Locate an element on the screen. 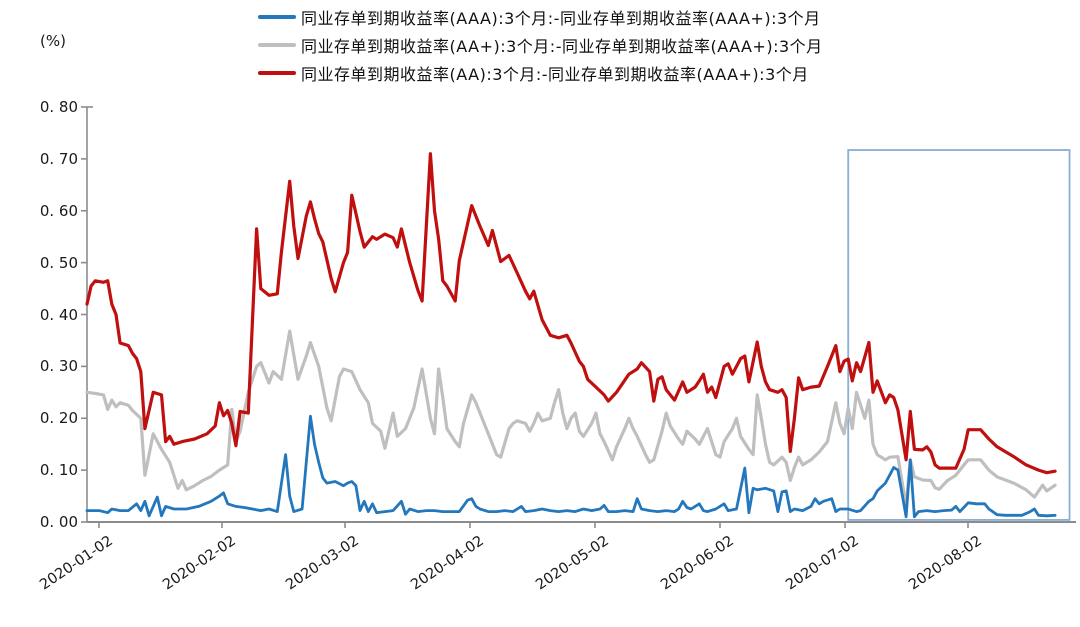 Image resolution: width=1080 pixels, height=627 pixels. highlight-box is located at coordinates (959, 335).